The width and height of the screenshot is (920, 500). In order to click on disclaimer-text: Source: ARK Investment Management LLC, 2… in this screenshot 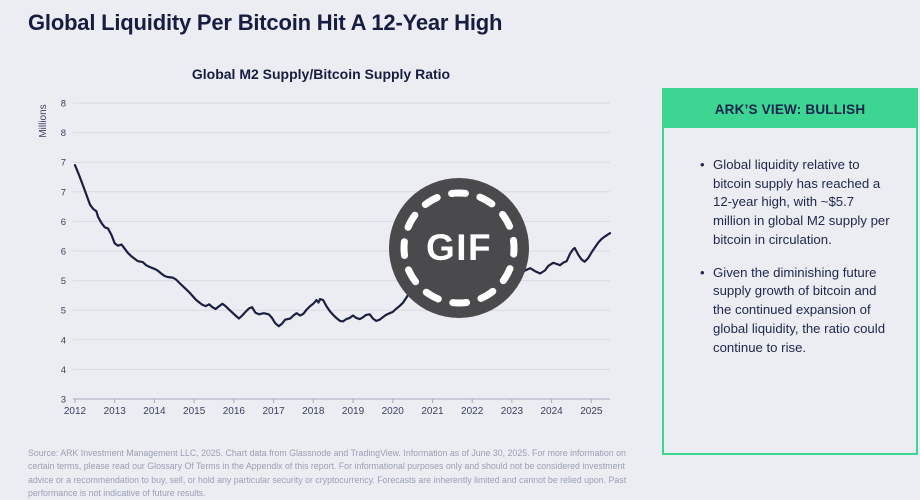, I will do `click(327, 473)`.